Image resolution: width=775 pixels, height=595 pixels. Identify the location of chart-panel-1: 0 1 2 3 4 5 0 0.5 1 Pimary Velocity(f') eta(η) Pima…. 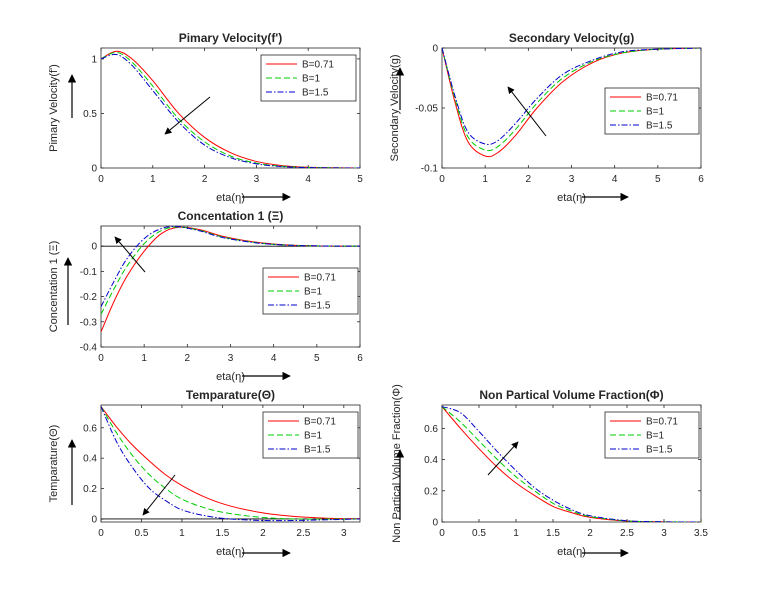
(205, 117).